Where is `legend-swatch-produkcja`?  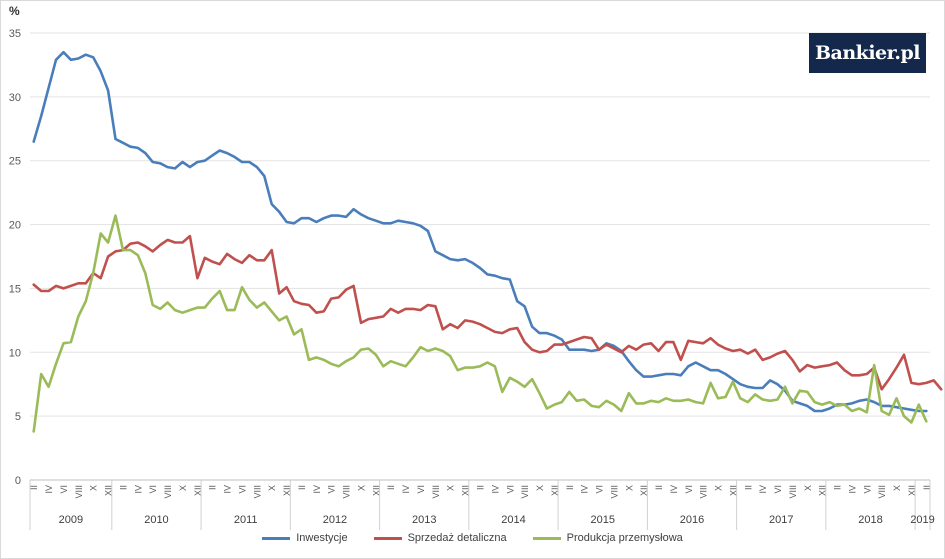 legend-swatch-produkcja is located at coordinates (546, 538).